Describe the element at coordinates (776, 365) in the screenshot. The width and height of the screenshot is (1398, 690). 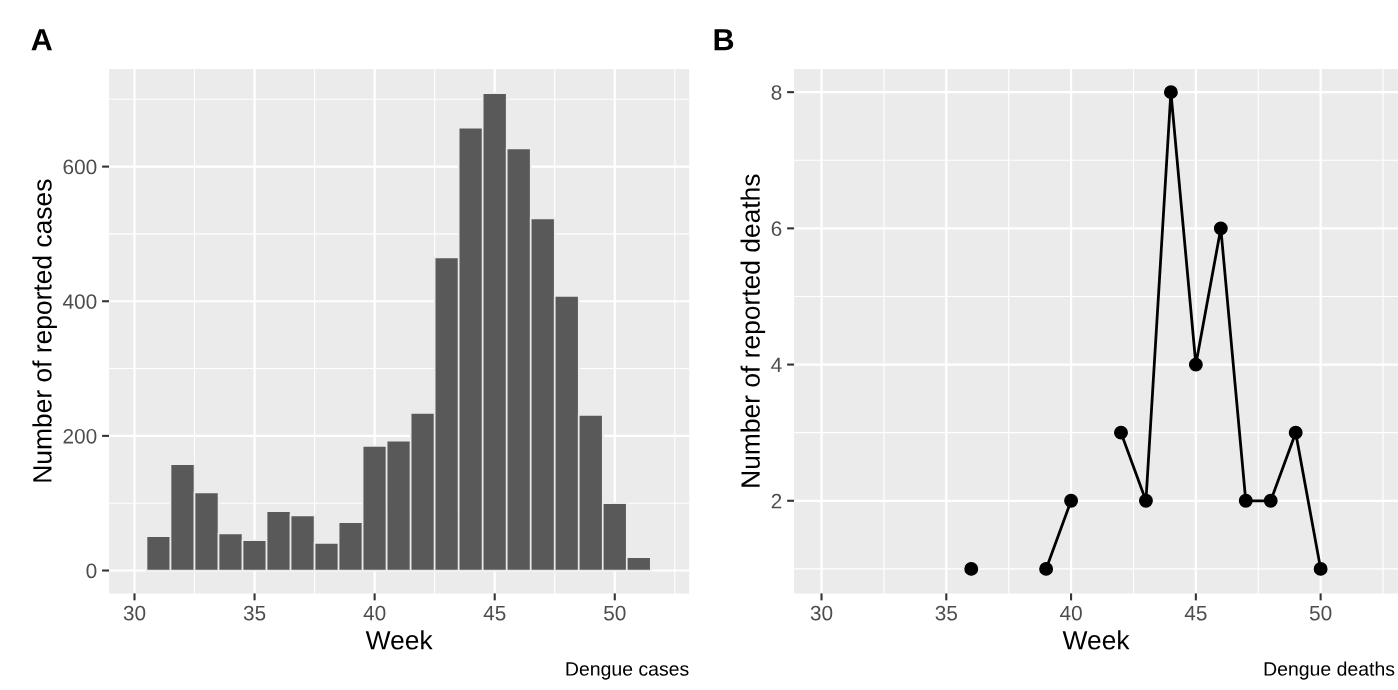
I see `y-tick-label: 4` at that location.